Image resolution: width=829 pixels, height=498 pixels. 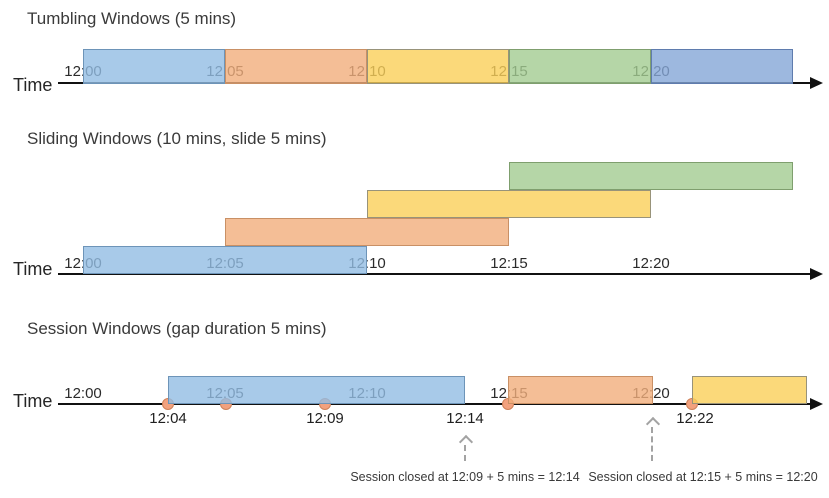 What do you see at coordinates (435, 274) in the screenshot?
I see `sliding-timeline` at bounding box center [435, 274].